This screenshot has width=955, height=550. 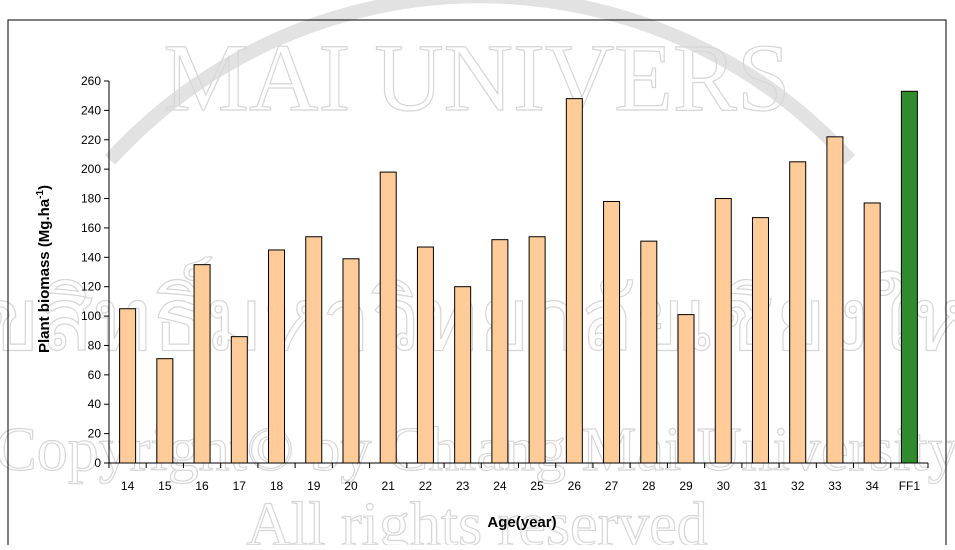 What do you see at coordinates (91, 257) in the screenshot?
I see `y-tick-label: 140` at bounding box center [91, 257].